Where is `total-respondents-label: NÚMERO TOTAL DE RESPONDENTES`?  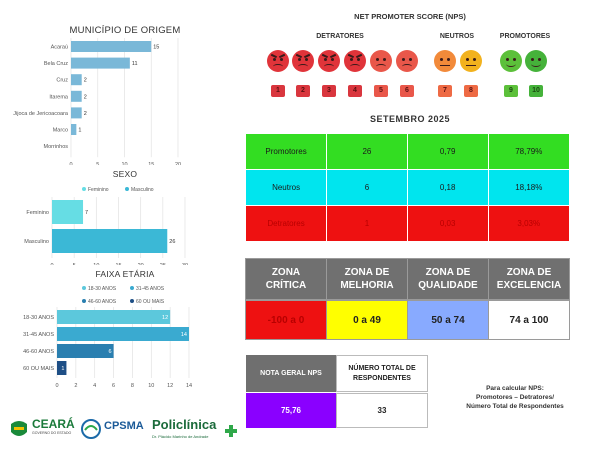 total-respondents-label: NÚMERO TOTAL DE RESPONDENTES is located at coordinates (382, 373).